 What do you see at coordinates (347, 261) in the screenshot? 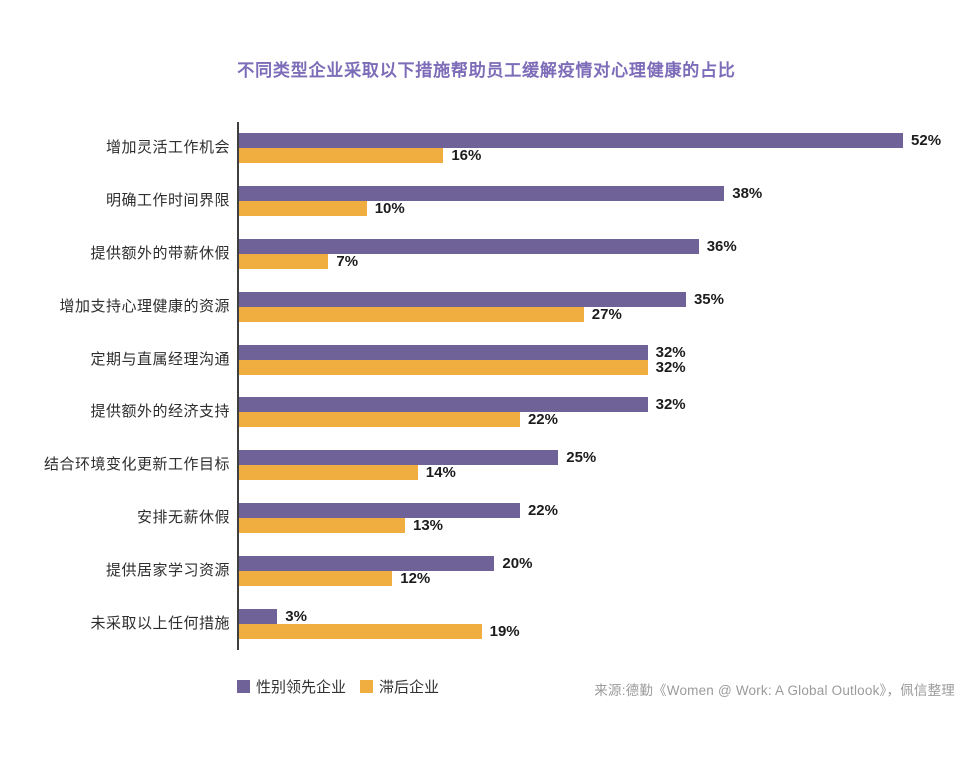
I see `value-label: 7%` at bounding box center [347, 261].